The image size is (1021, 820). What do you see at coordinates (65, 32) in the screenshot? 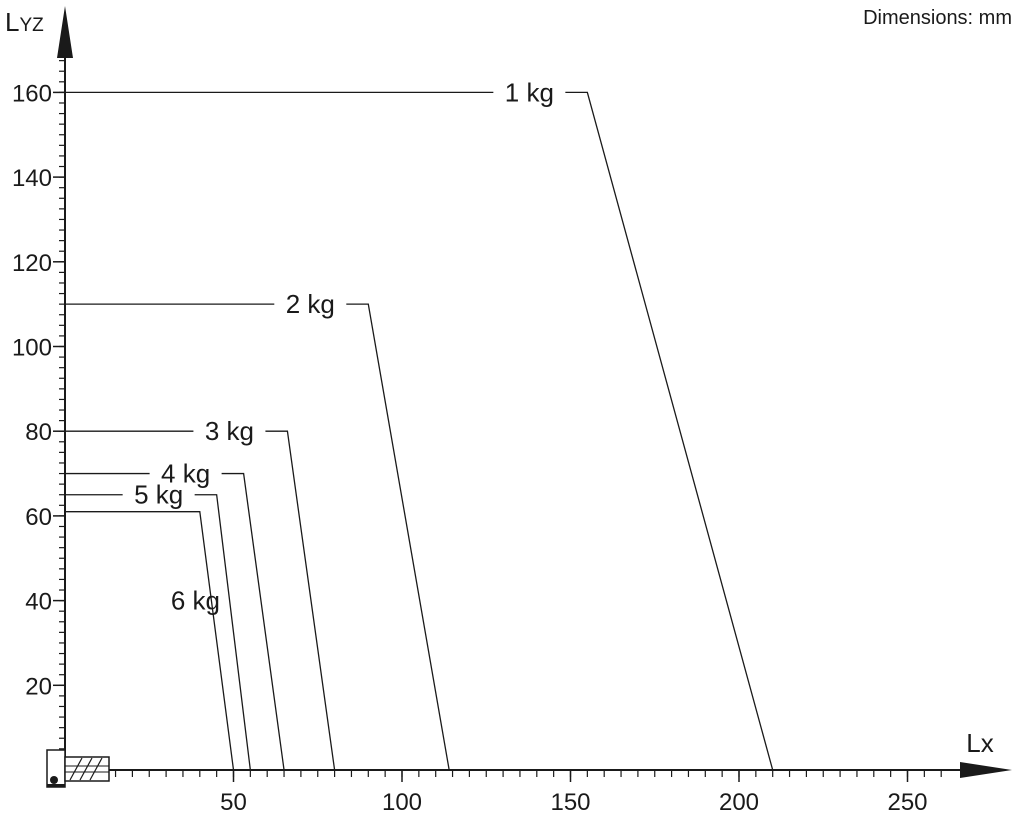
I see `y-axis-arrow` at bounding box center [65, 32].